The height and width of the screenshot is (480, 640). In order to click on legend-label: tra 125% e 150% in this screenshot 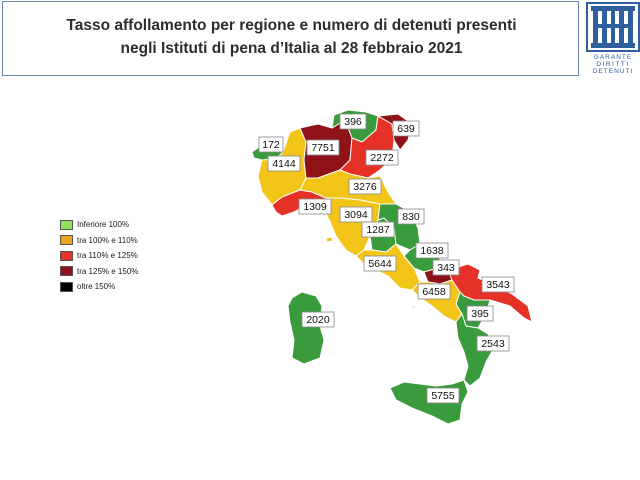, I will do `click(108, 271)`.